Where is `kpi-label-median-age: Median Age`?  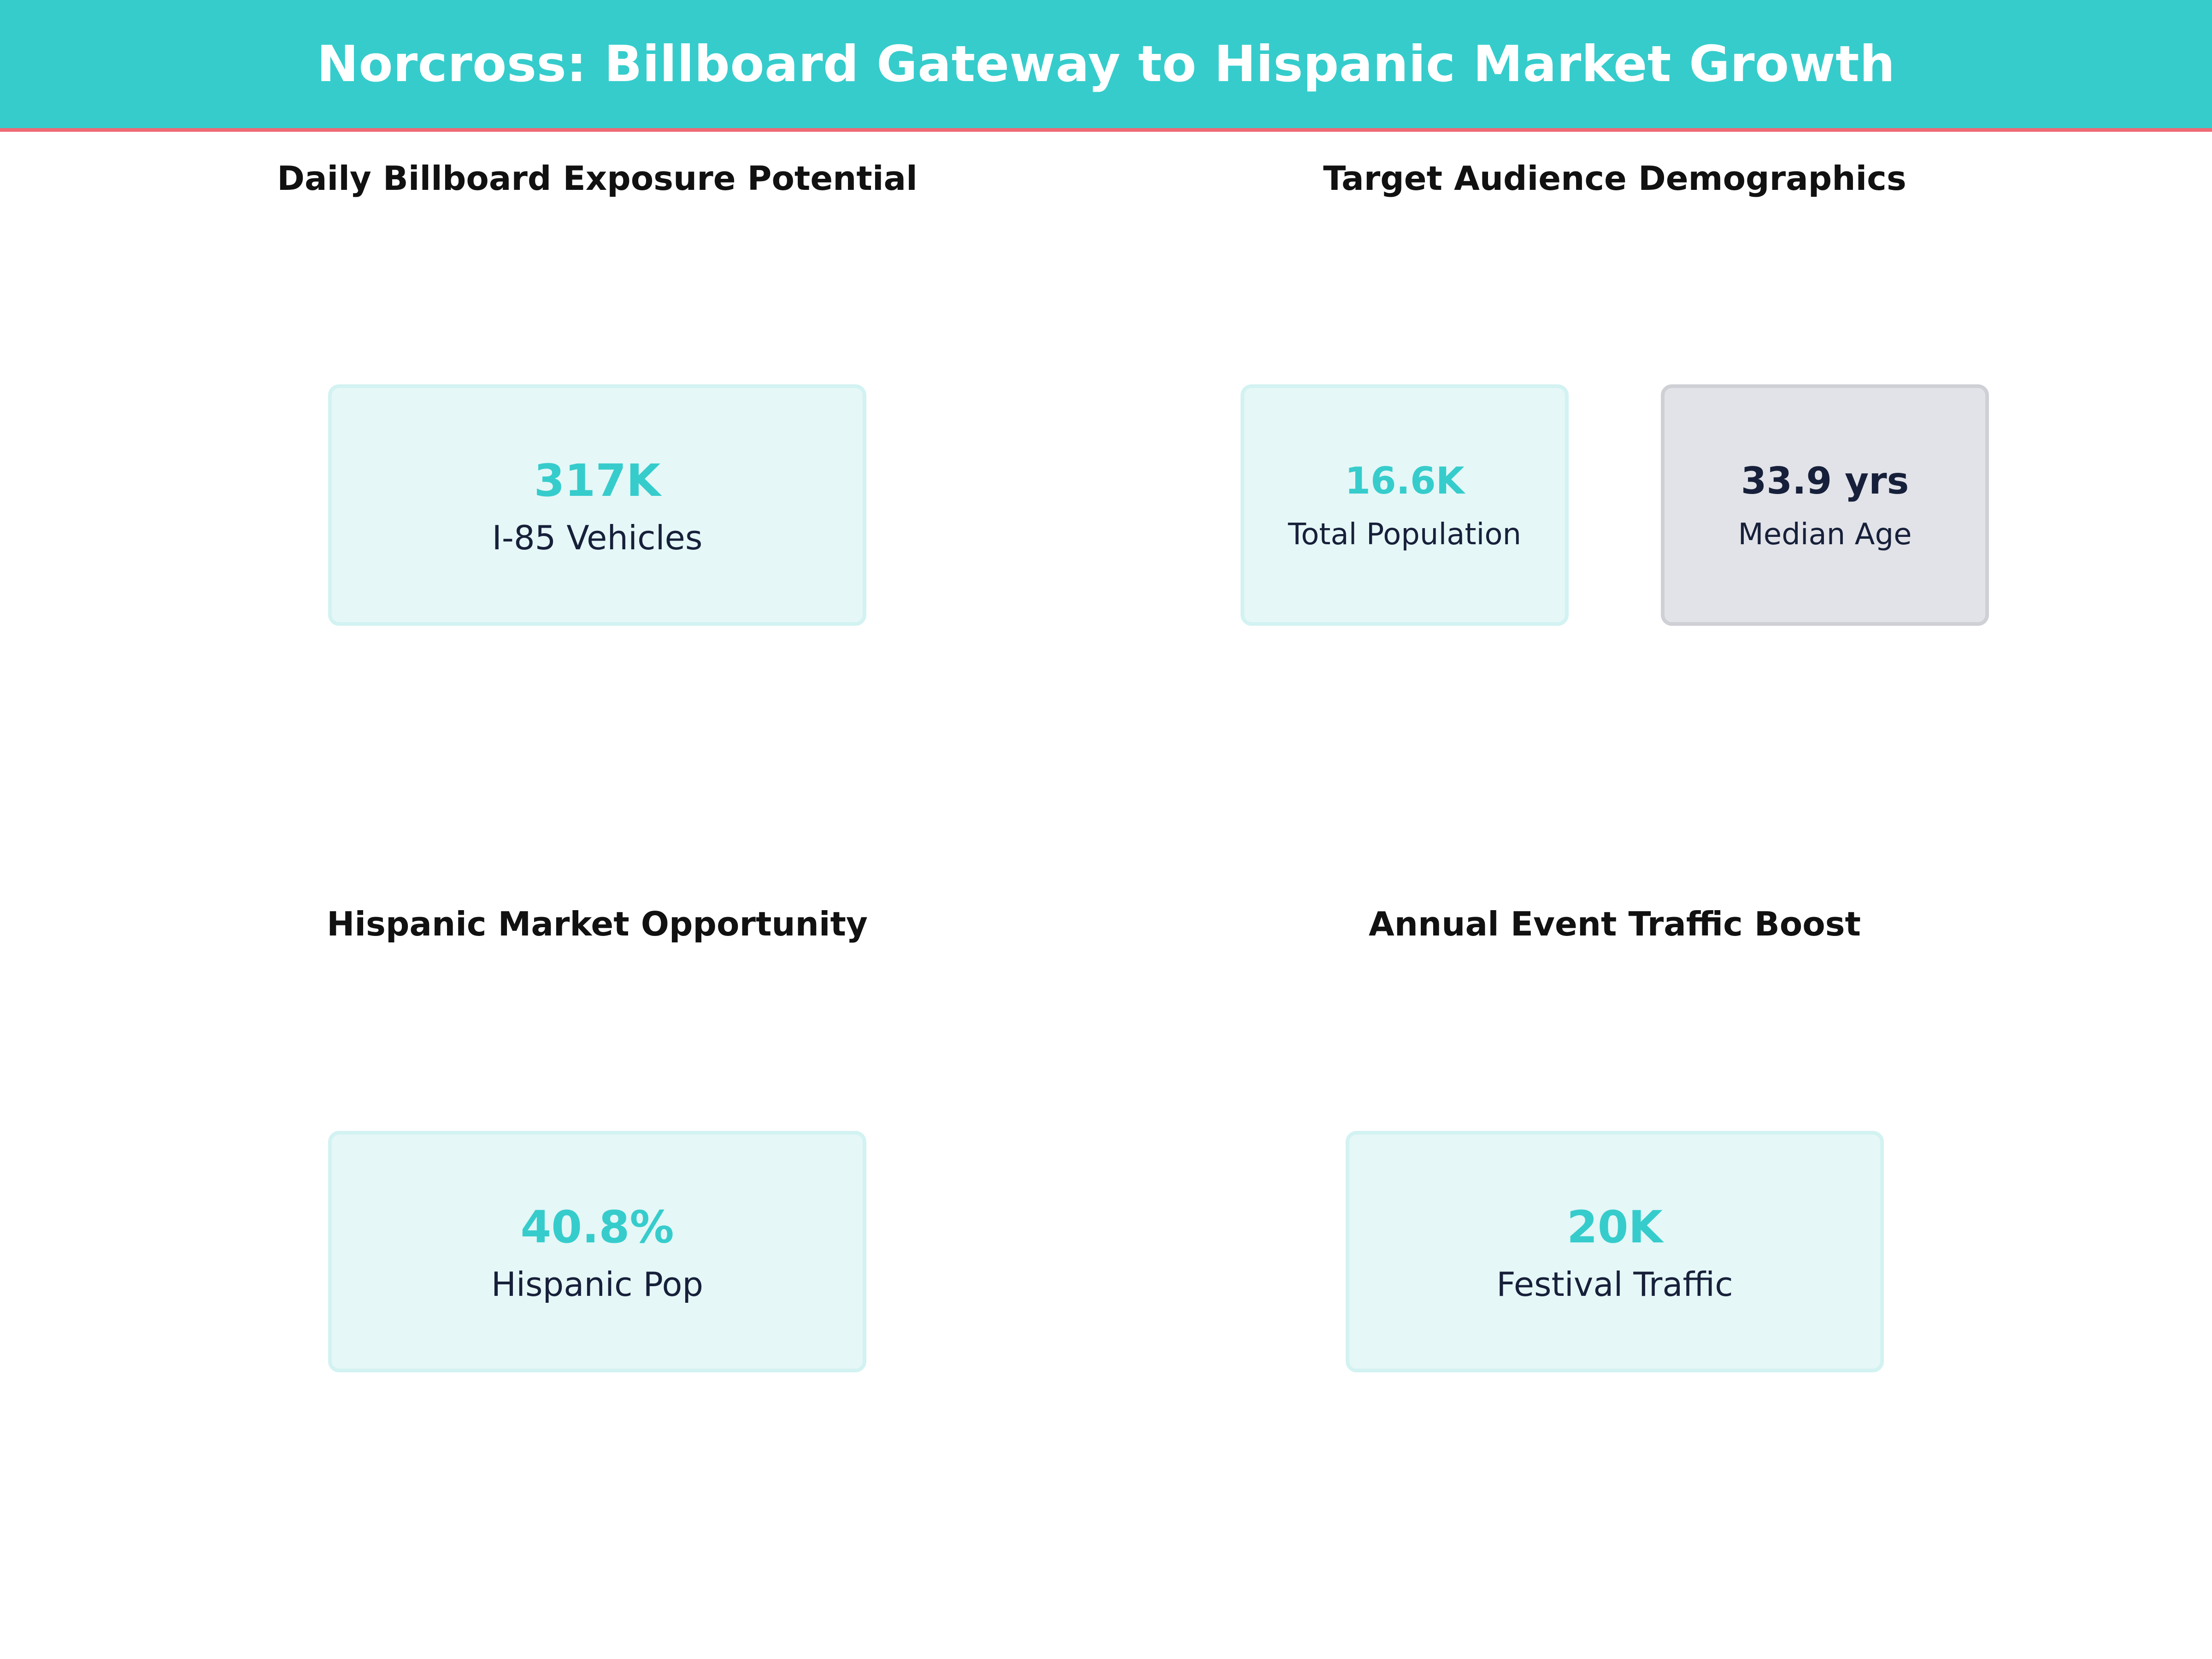 kpi-label-median-age: Median Age is located at coordinates (1825, 535).